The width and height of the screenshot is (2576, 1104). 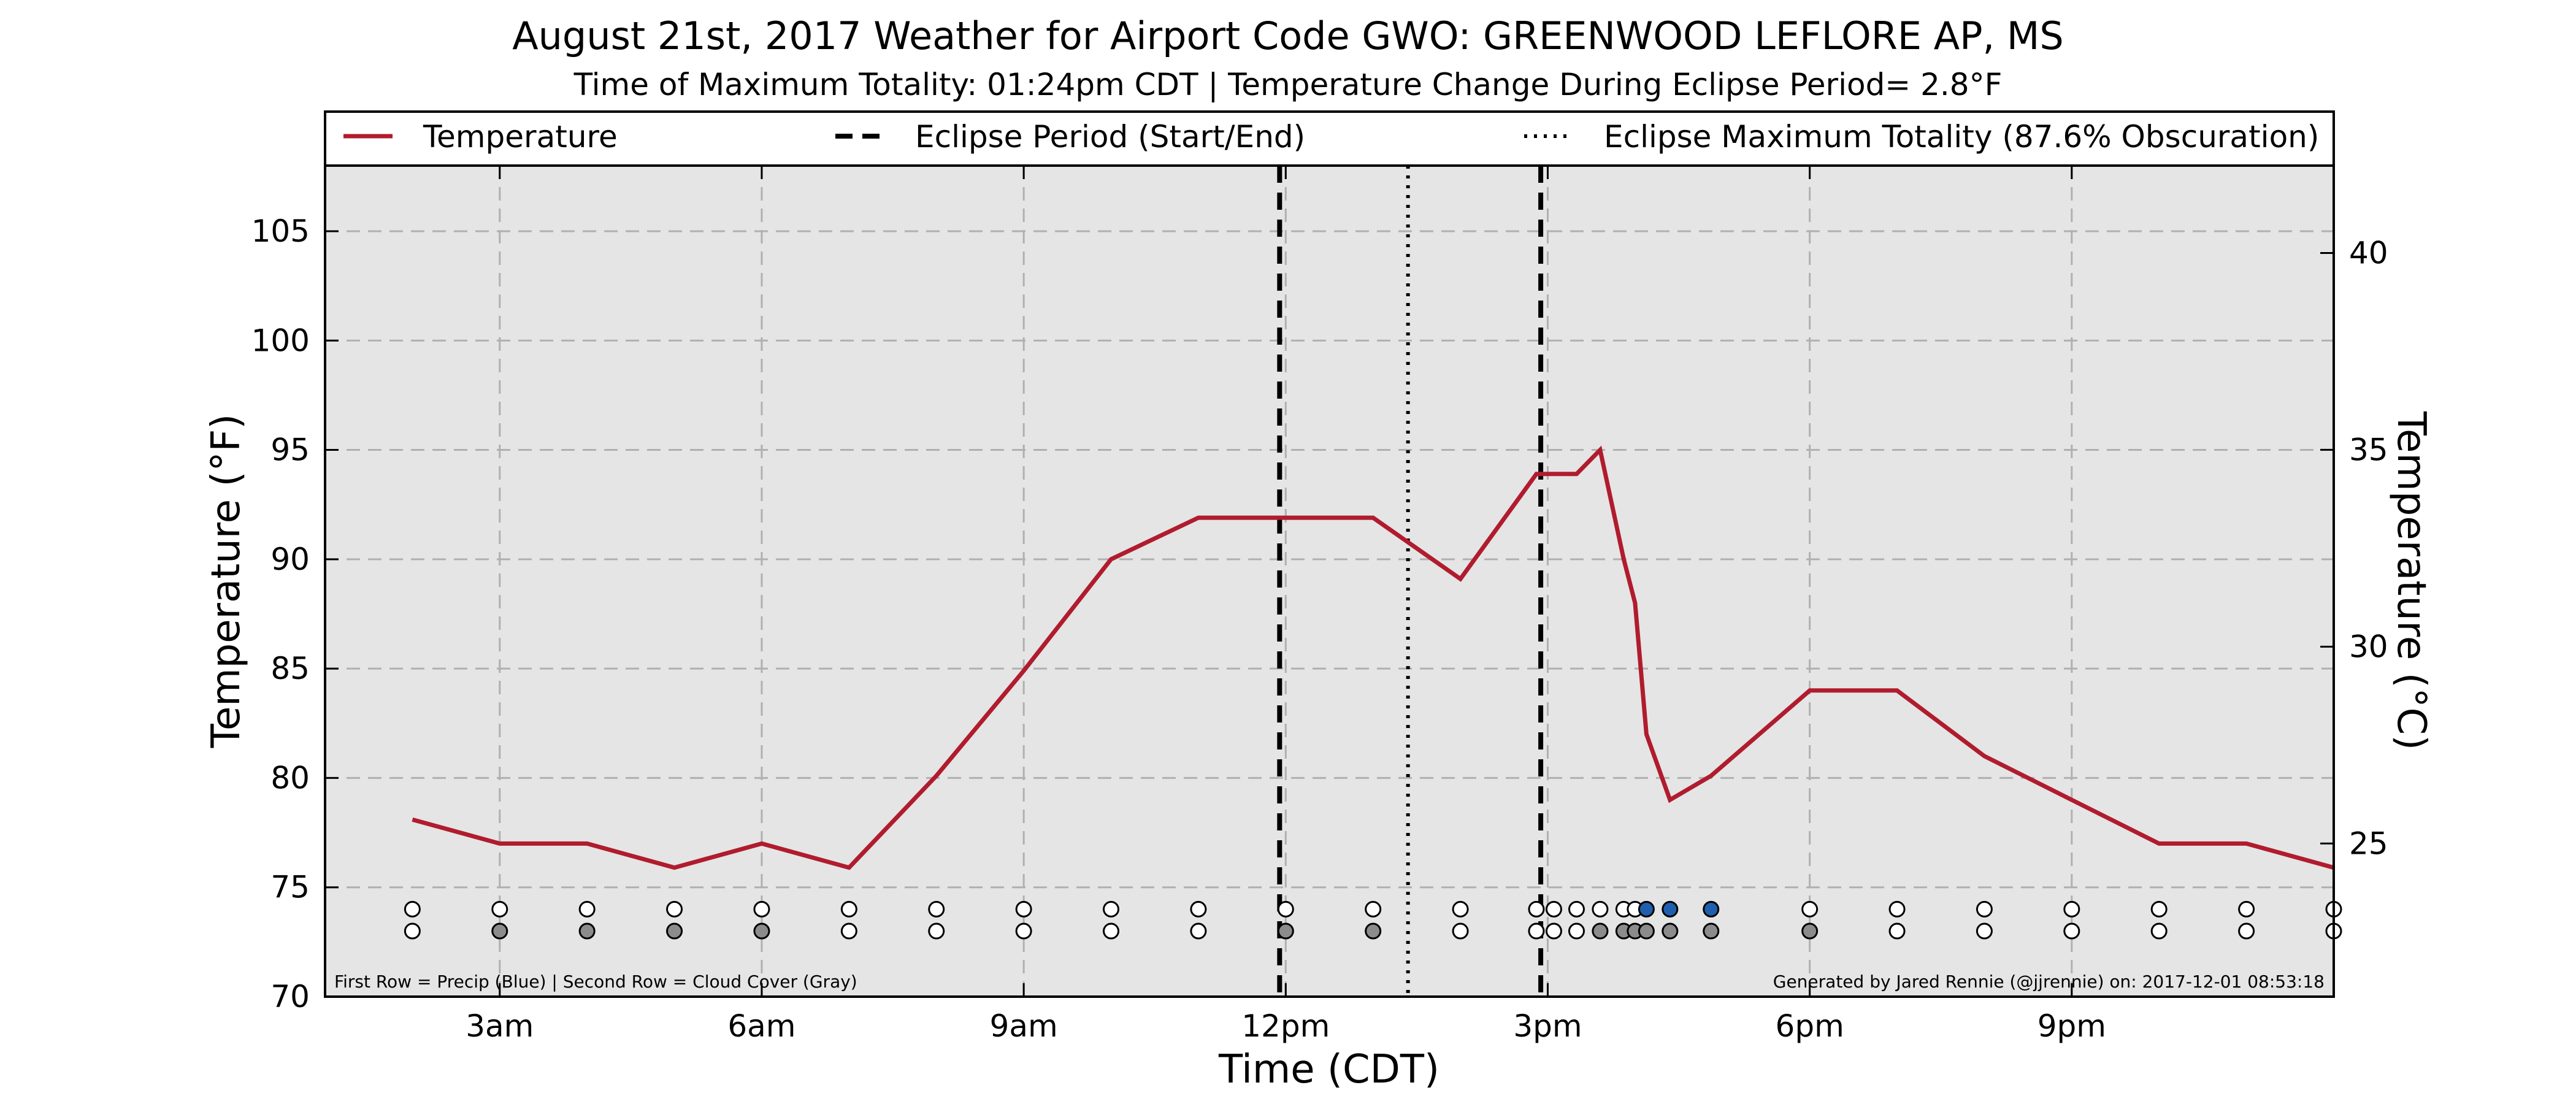 What do you see at coordinates (761, 1026) in the screenshot?
I see `x-tick-label: 6am` at bounding box center [761, 1026].